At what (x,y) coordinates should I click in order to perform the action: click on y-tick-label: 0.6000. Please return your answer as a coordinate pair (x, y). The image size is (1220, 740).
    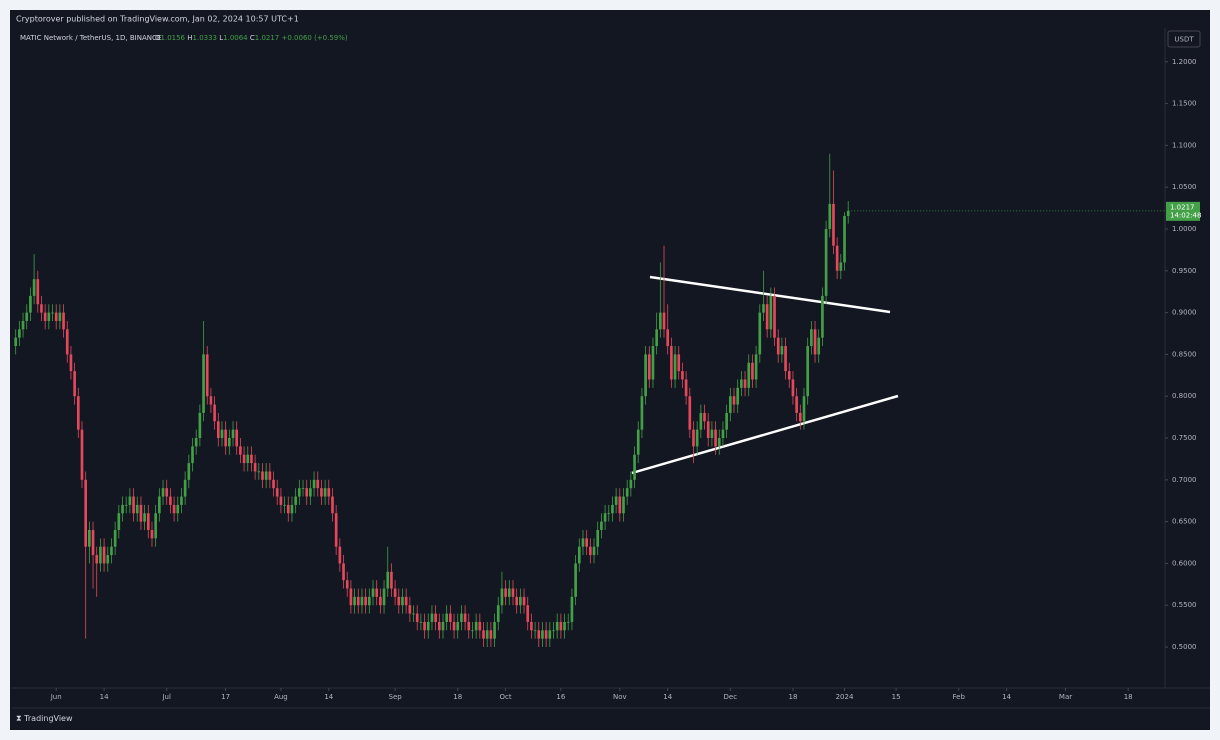
    Looking at the image, I should click on (1184, 563).